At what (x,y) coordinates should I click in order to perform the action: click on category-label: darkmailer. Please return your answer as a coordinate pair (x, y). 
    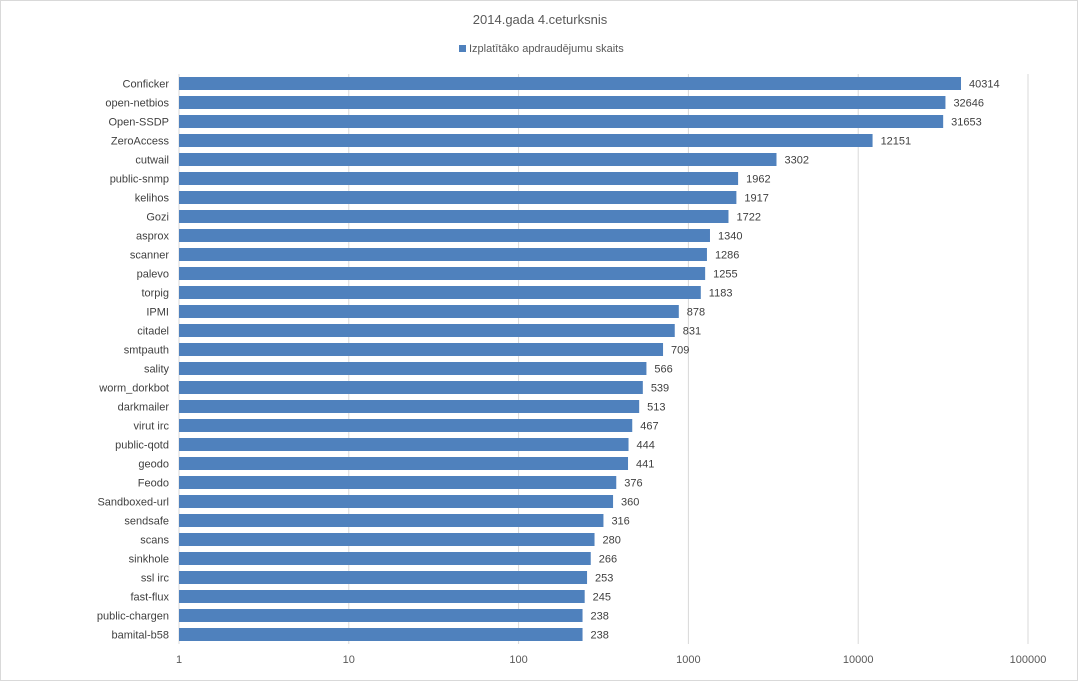
    Looking at the image, I should click on (144, 408).